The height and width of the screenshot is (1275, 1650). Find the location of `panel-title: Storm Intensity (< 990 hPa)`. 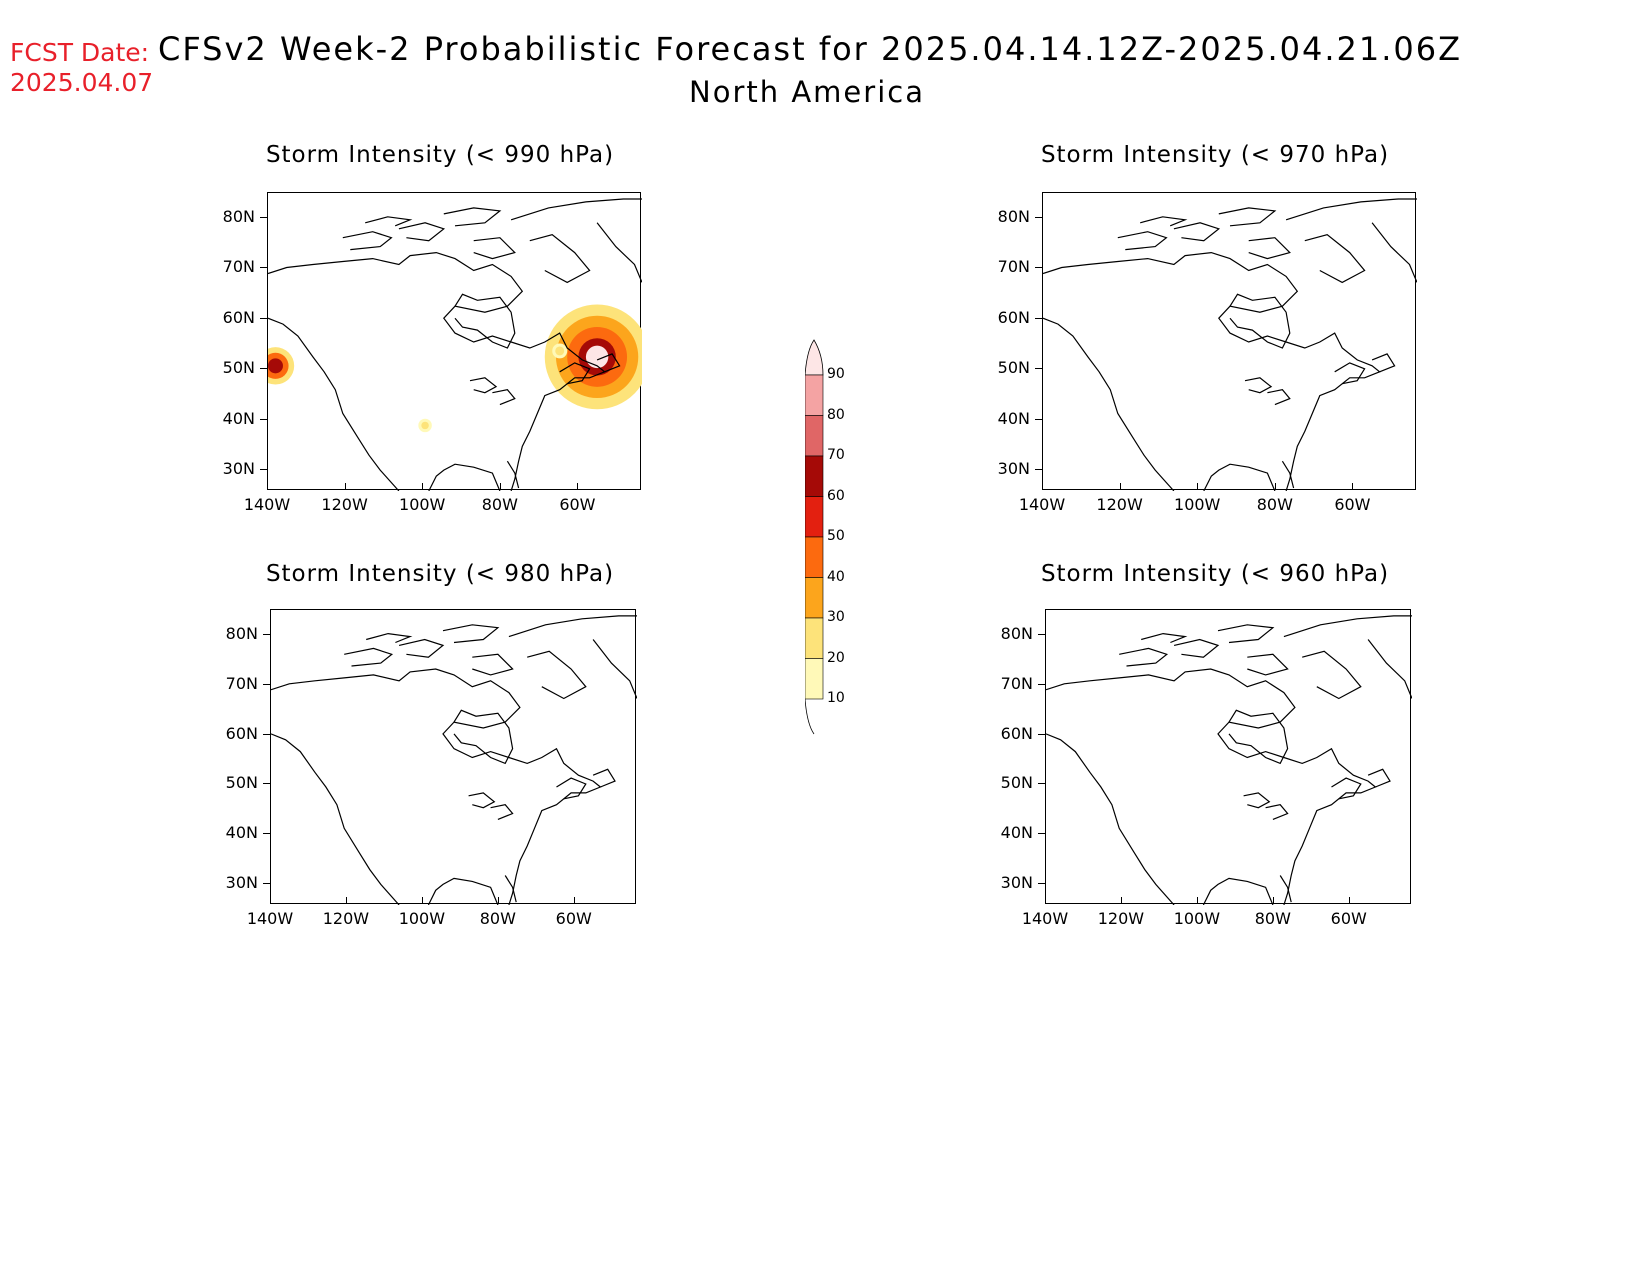

panel-title: Storm Intensity (< 990 hPa) is located at coordinates (440, 155).